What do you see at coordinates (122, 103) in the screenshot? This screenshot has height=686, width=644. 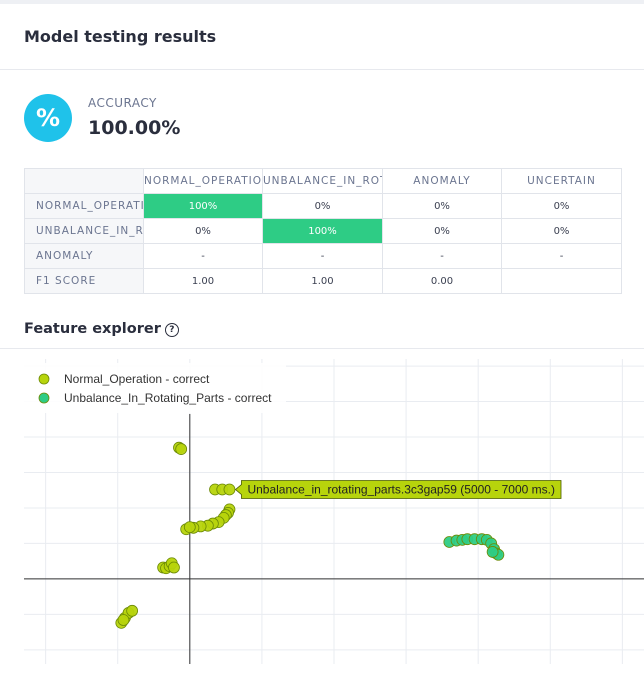 I see `accuracy-label: ACCURACY` at bounding box center [122, 103].